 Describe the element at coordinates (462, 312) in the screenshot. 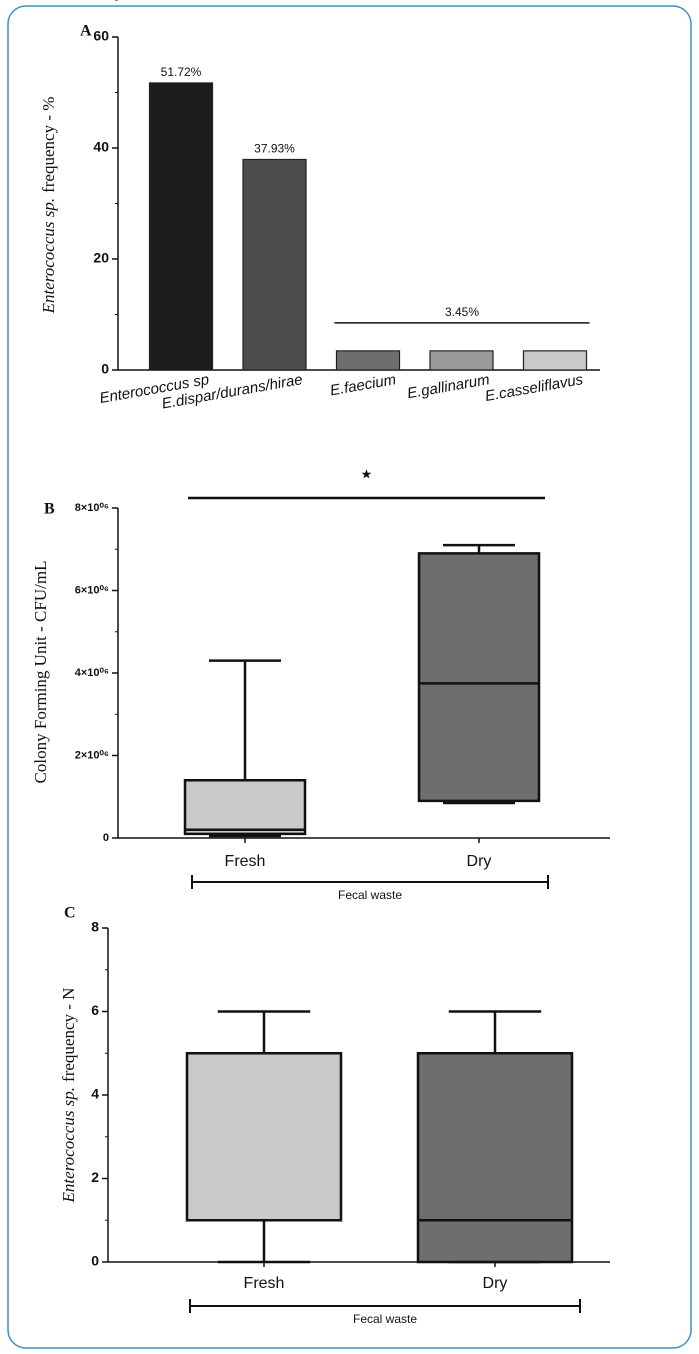

I see `group-annotation: 3.45%` at that location.